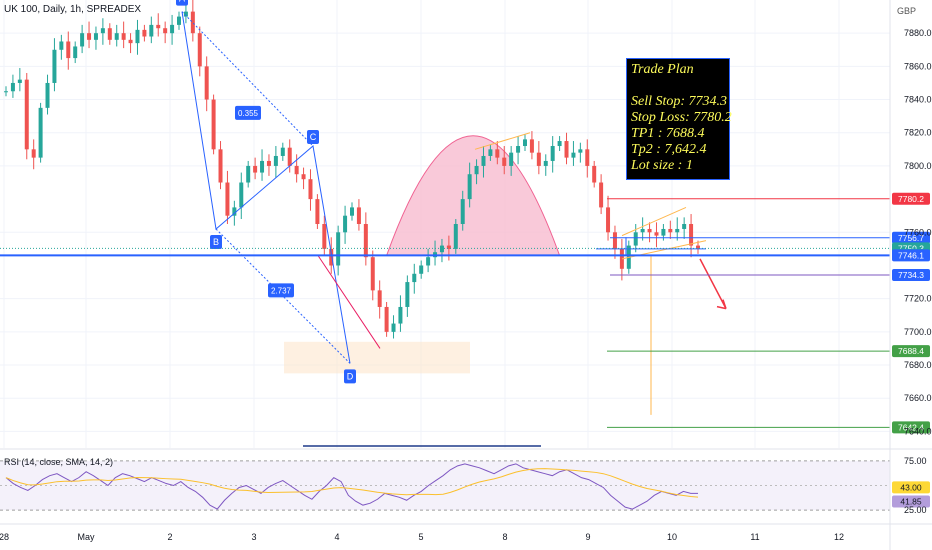 Image resolution: width=932 pixels, height=550 pixels. What do you see at coordinates (721, 304) in the screenshot?
I see `down-arrow-head` at bounding box center [721, 304].